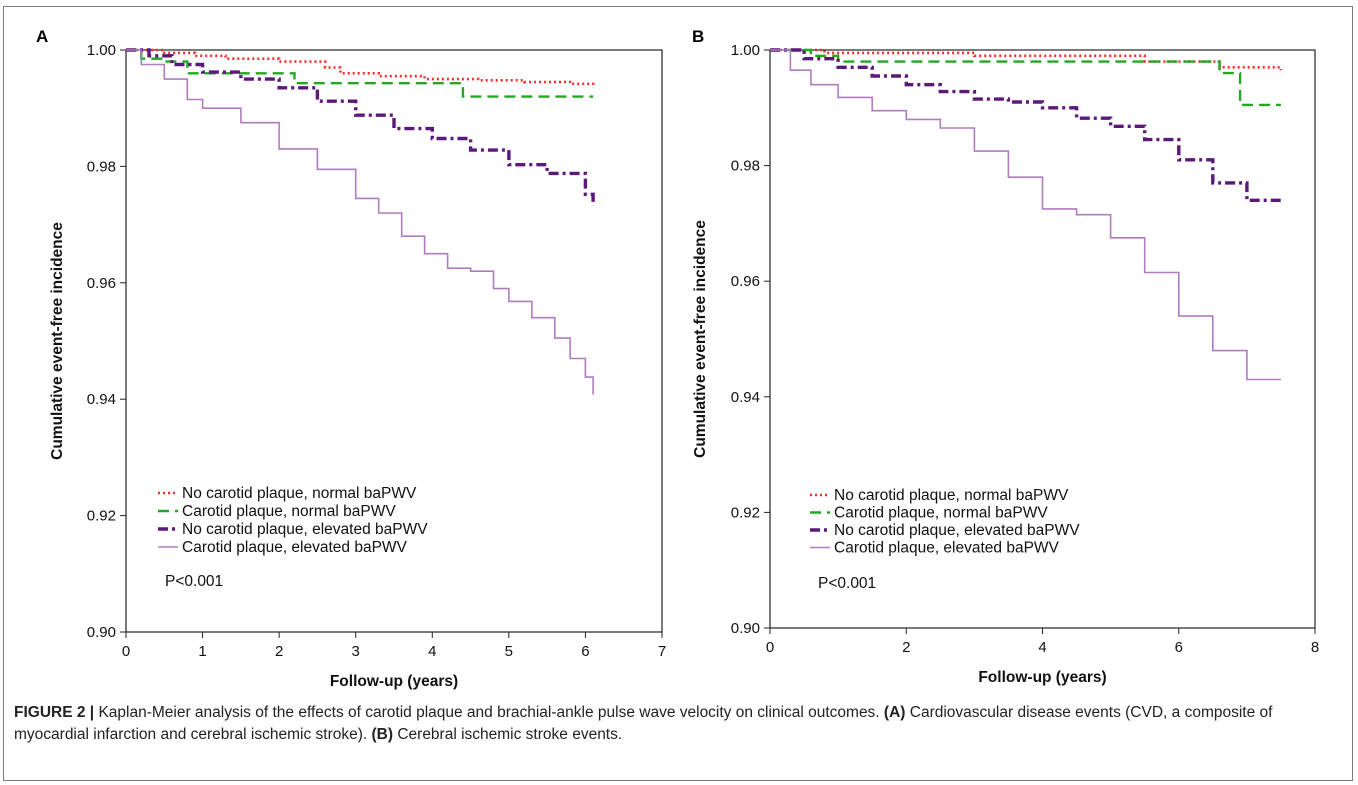  Describe the element at coordinates (1315, 647) in the screenshot. I see `x-tick-label: 8` at that location.